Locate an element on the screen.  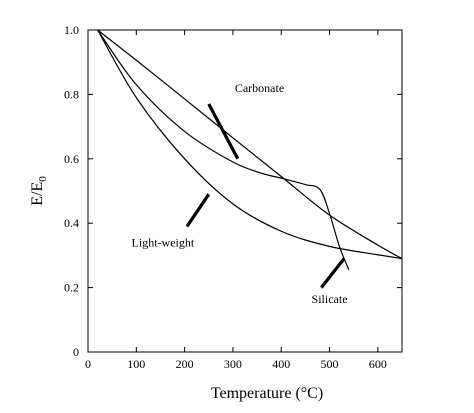
leader-line-carbonate is located at coordinates (223, 131).